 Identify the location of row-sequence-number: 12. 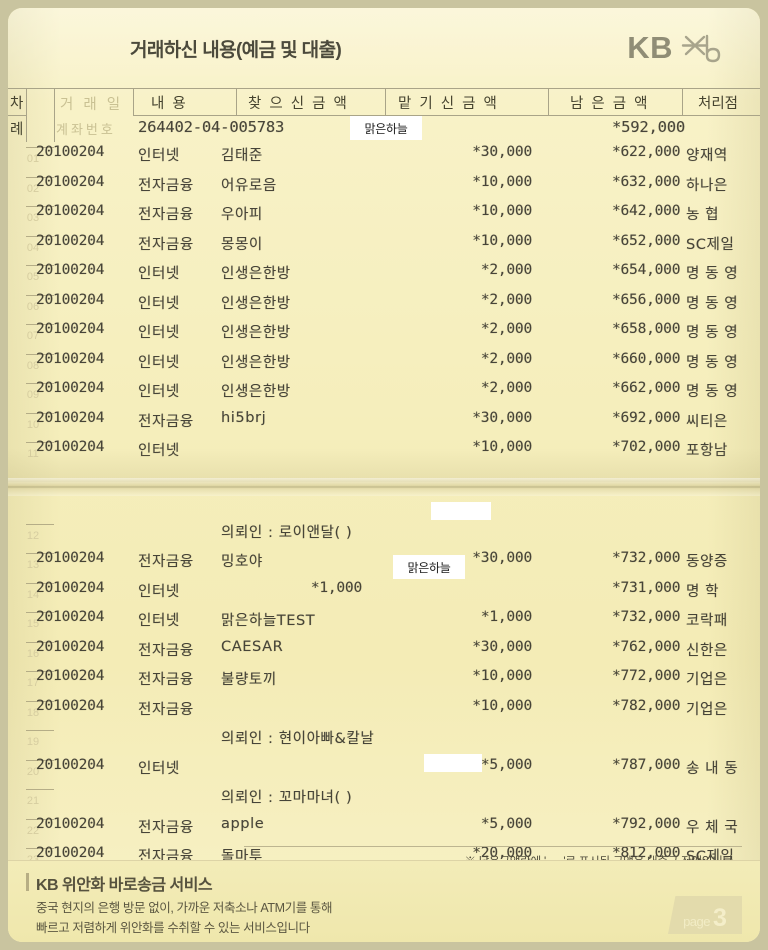
(33, 535).